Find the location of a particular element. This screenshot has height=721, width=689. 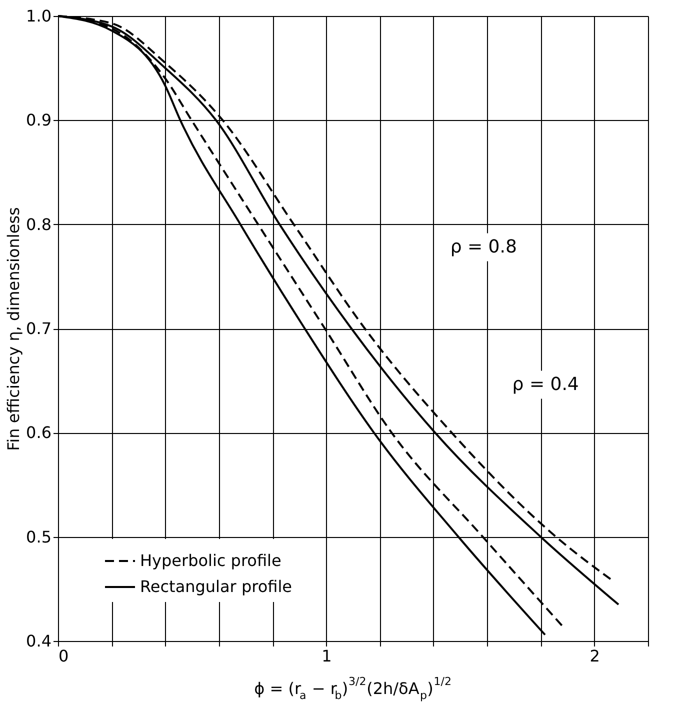

legend-label: Rectangular profile is located at coordinates (216, 586).